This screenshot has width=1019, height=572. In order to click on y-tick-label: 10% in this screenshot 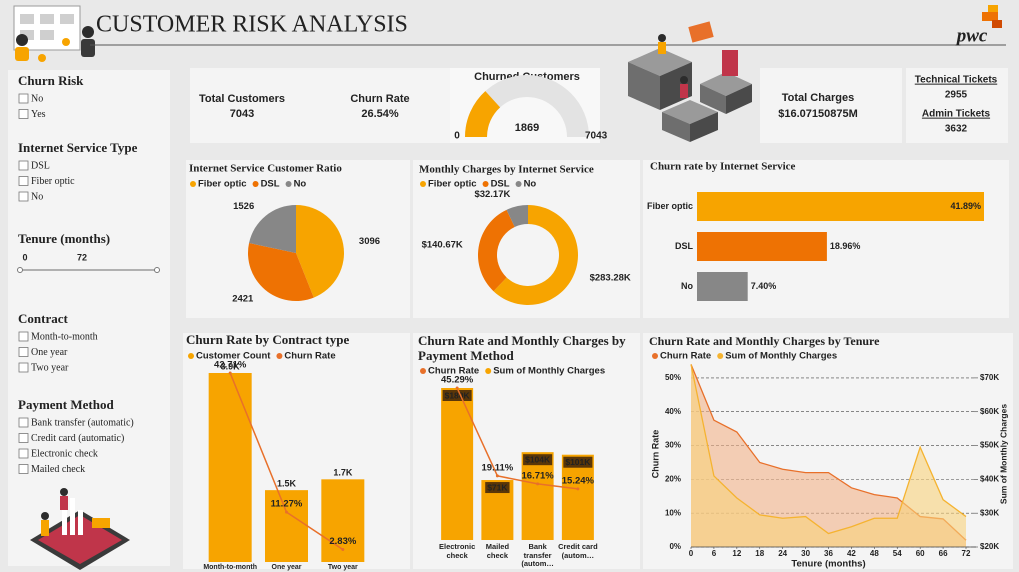, I will do `click(673, 512)`.